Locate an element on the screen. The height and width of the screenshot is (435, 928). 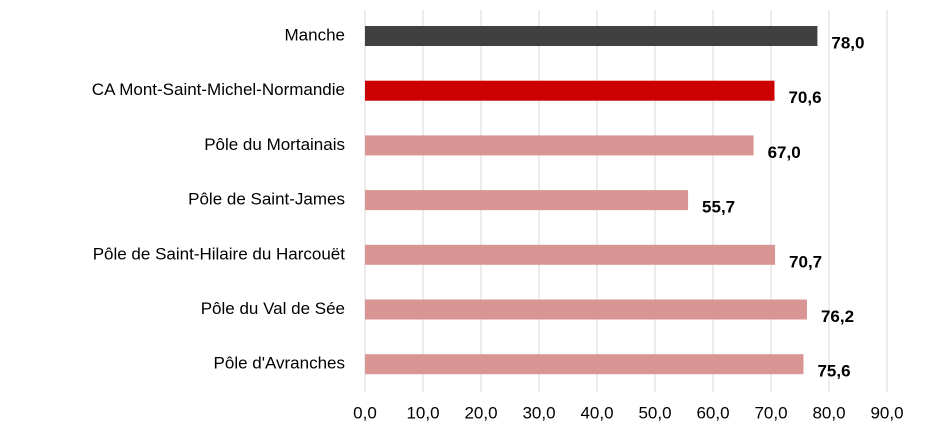
x-tick-label: 60,0 is located at coordinates (712, 412).